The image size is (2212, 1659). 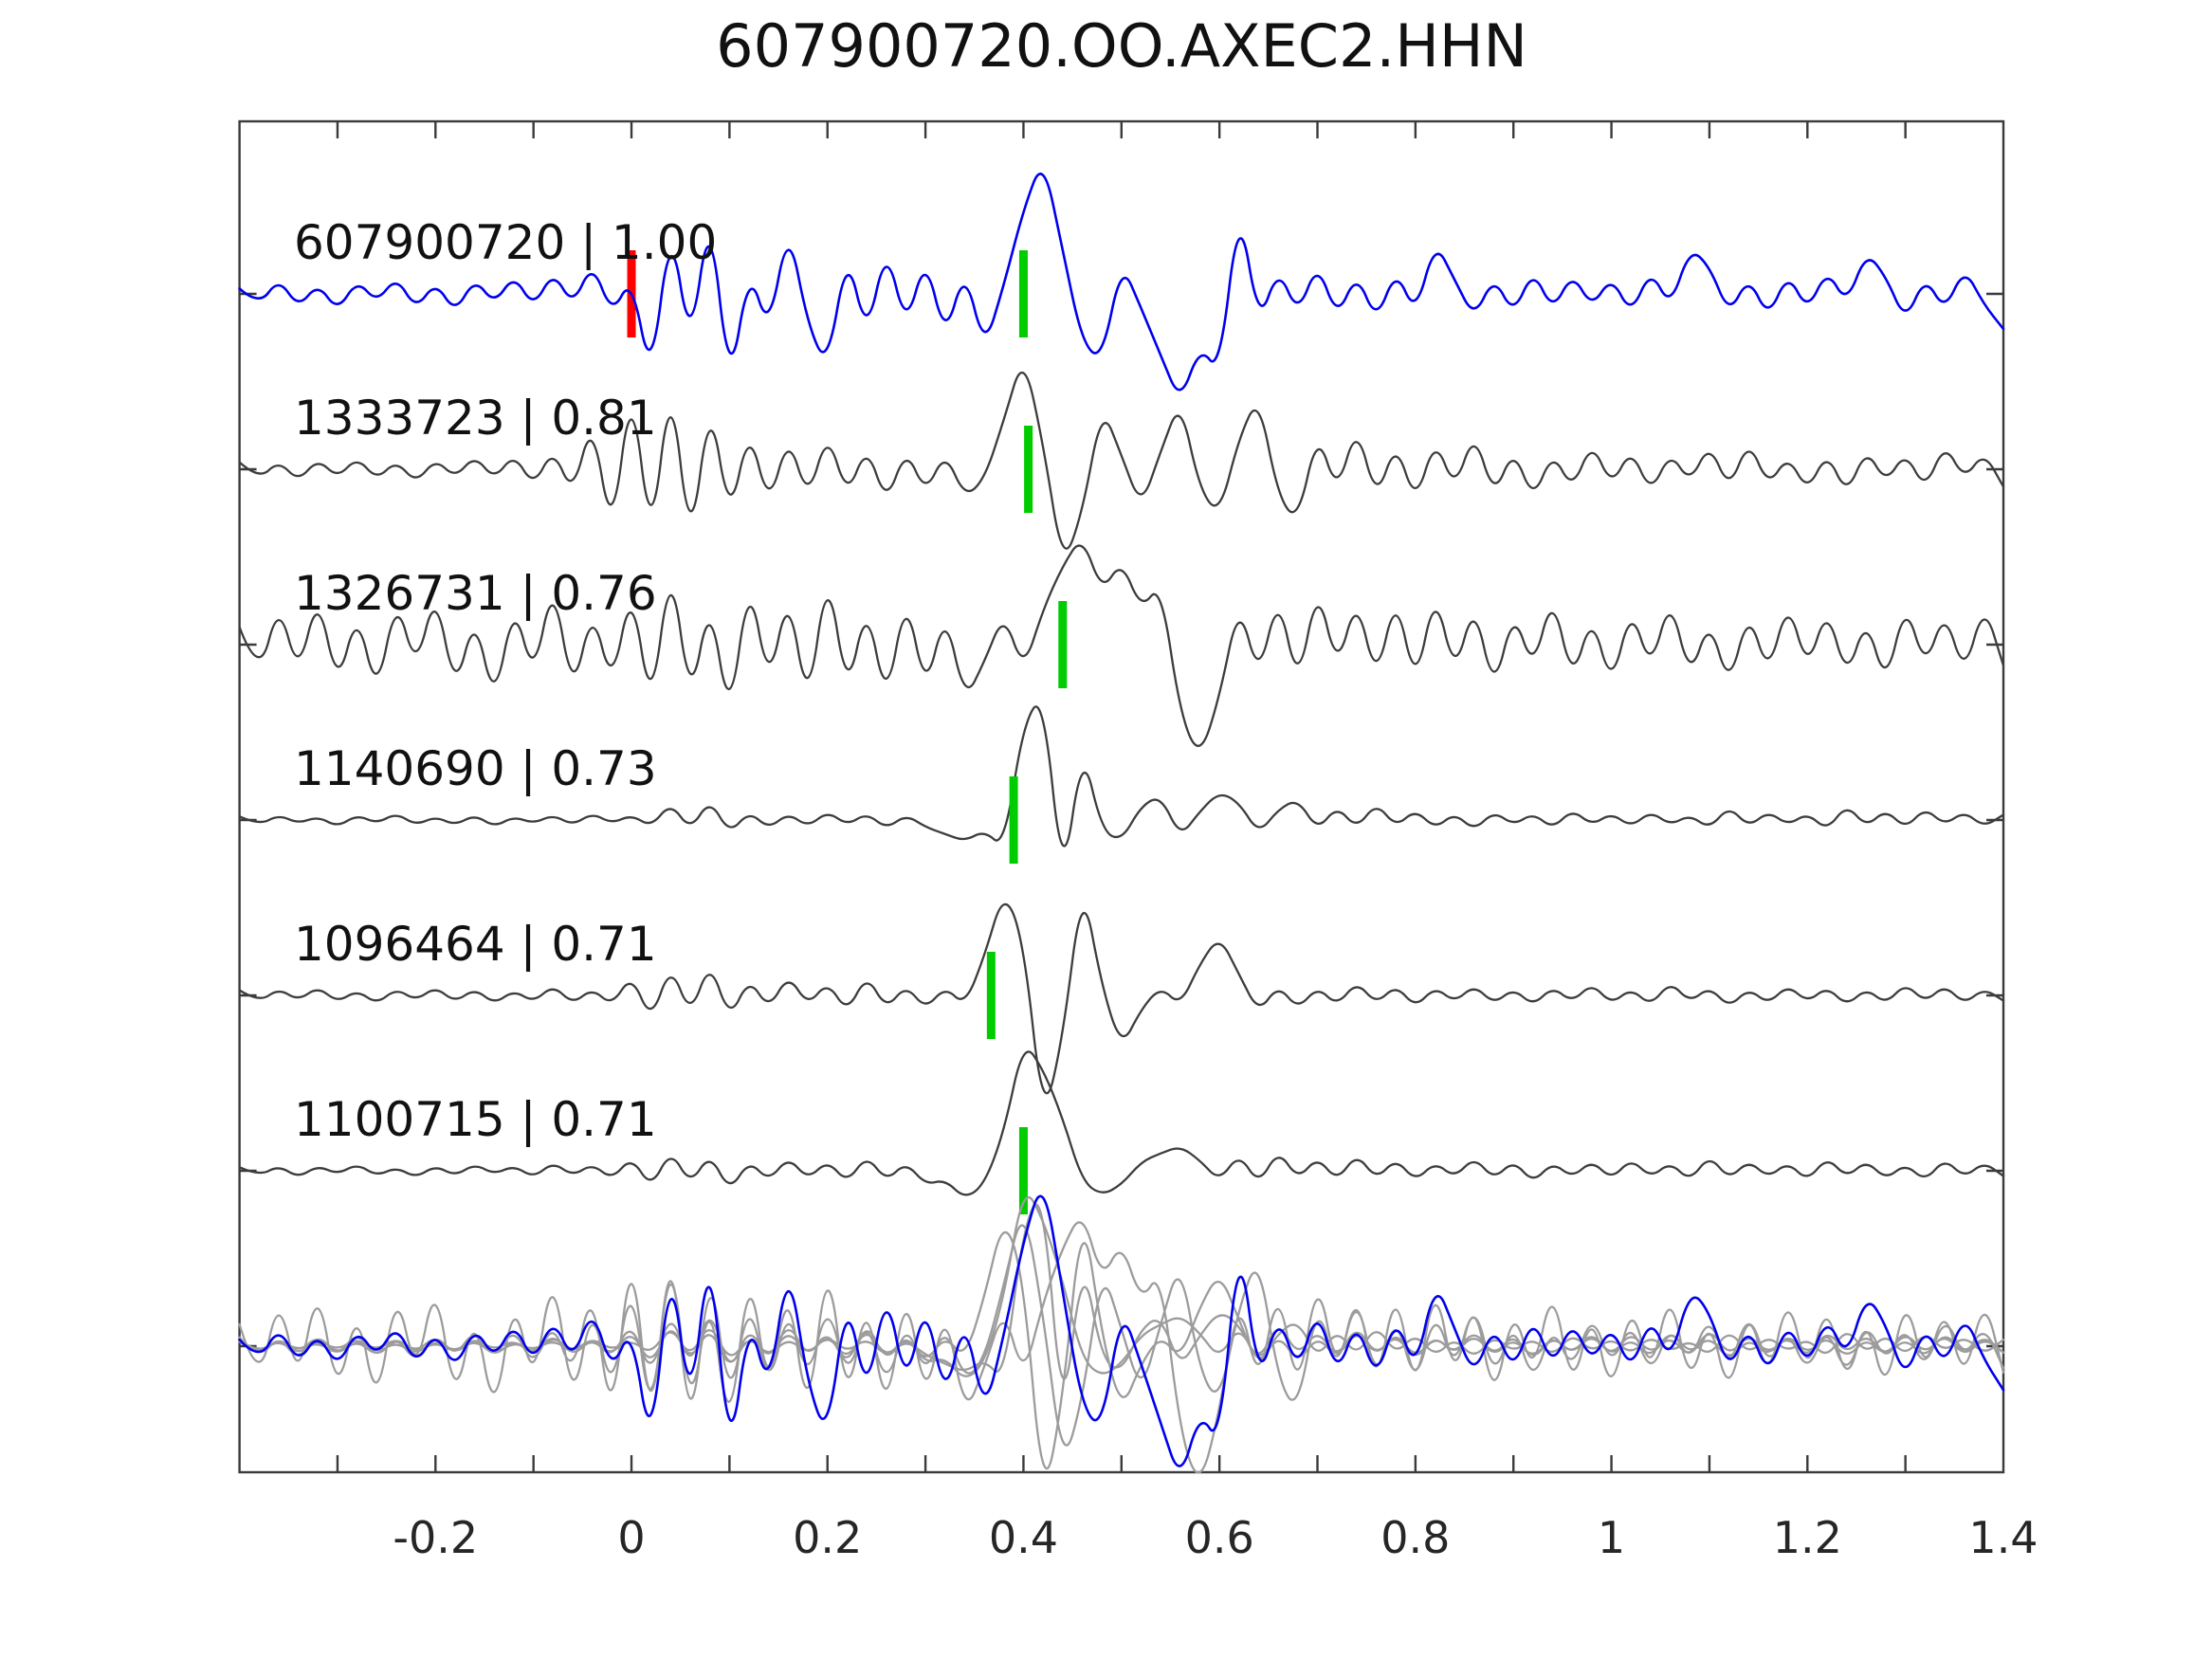 I want to click on trace-label-607900720: 607900720 | 1.00, so click(x=505, y=242).